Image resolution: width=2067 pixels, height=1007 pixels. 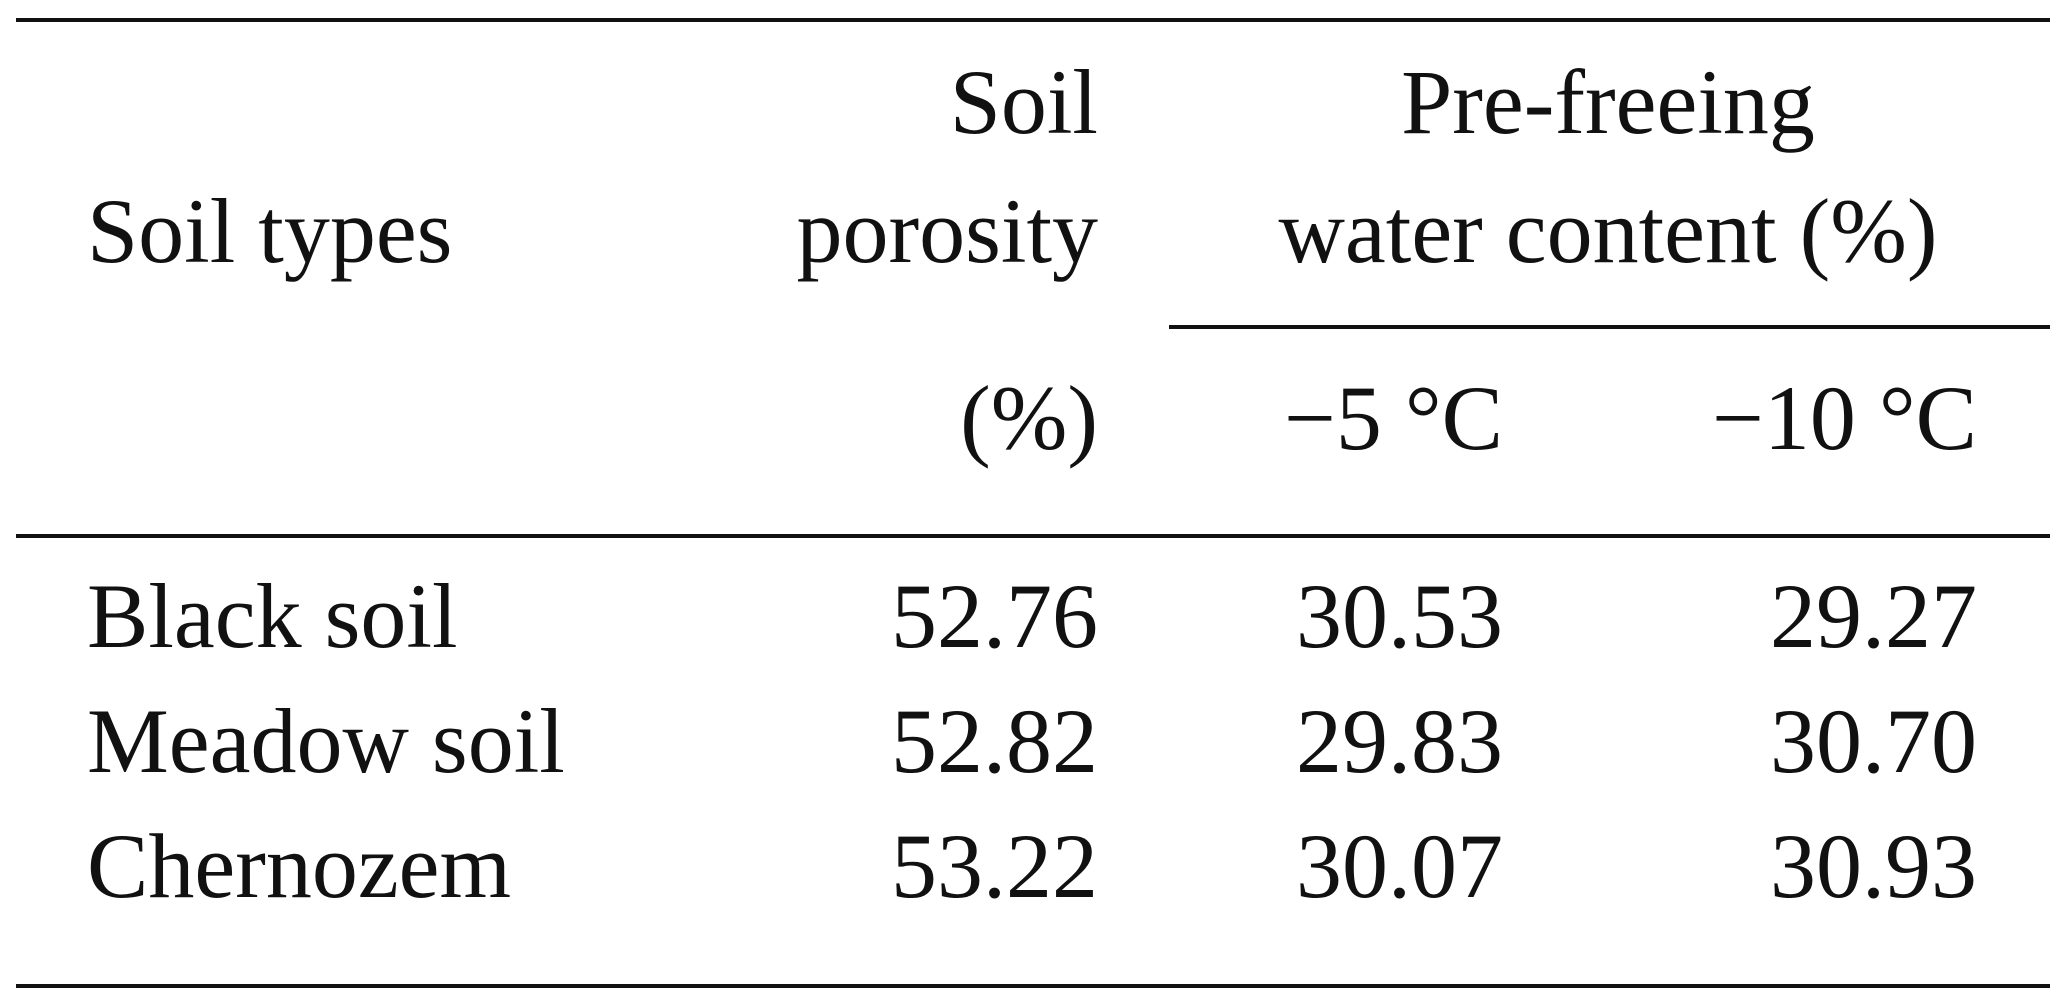 What do you see at coordinates (1024, 102) in the screenshot?
I see `header-cell: Soil` at bounding box center [1024, 102].